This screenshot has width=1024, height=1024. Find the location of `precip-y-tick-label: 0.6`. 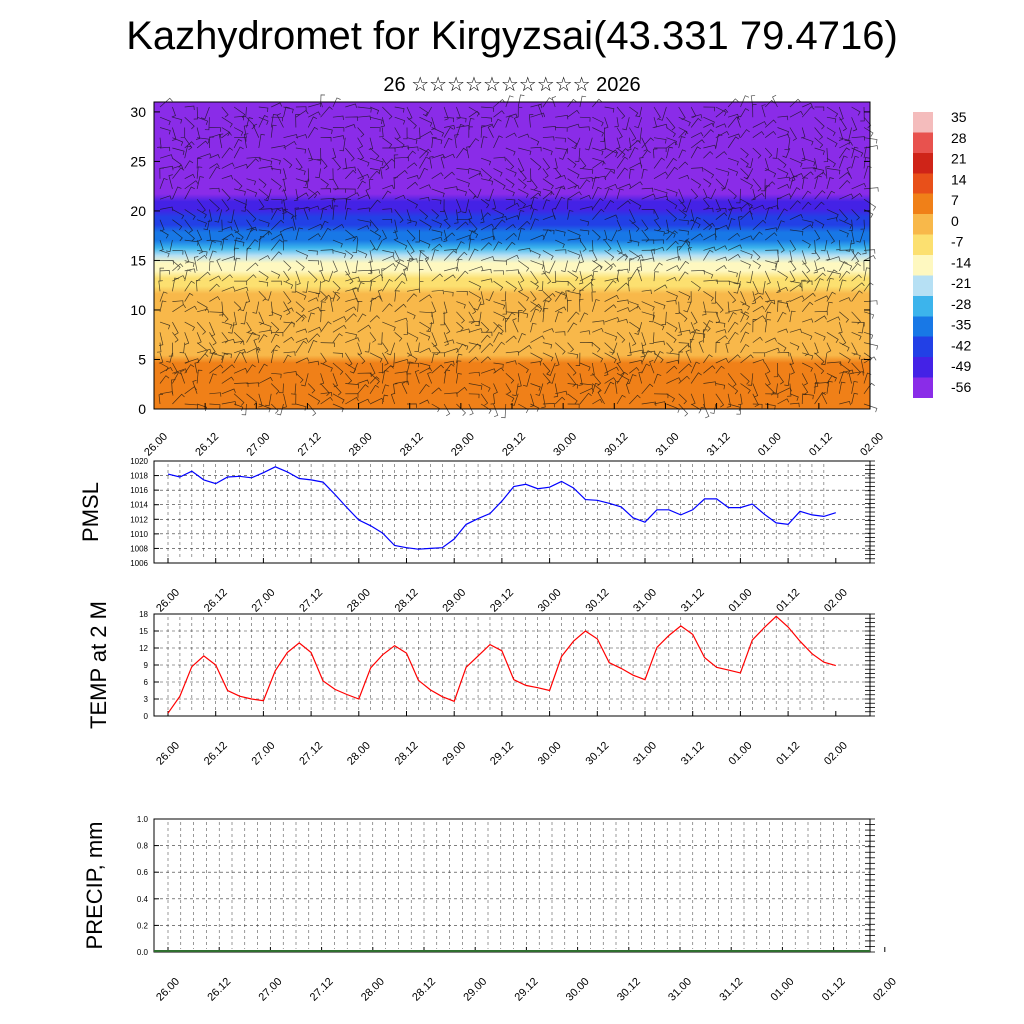

precip-y-tick-label: 0.6 is located at coordinates (143, 872).